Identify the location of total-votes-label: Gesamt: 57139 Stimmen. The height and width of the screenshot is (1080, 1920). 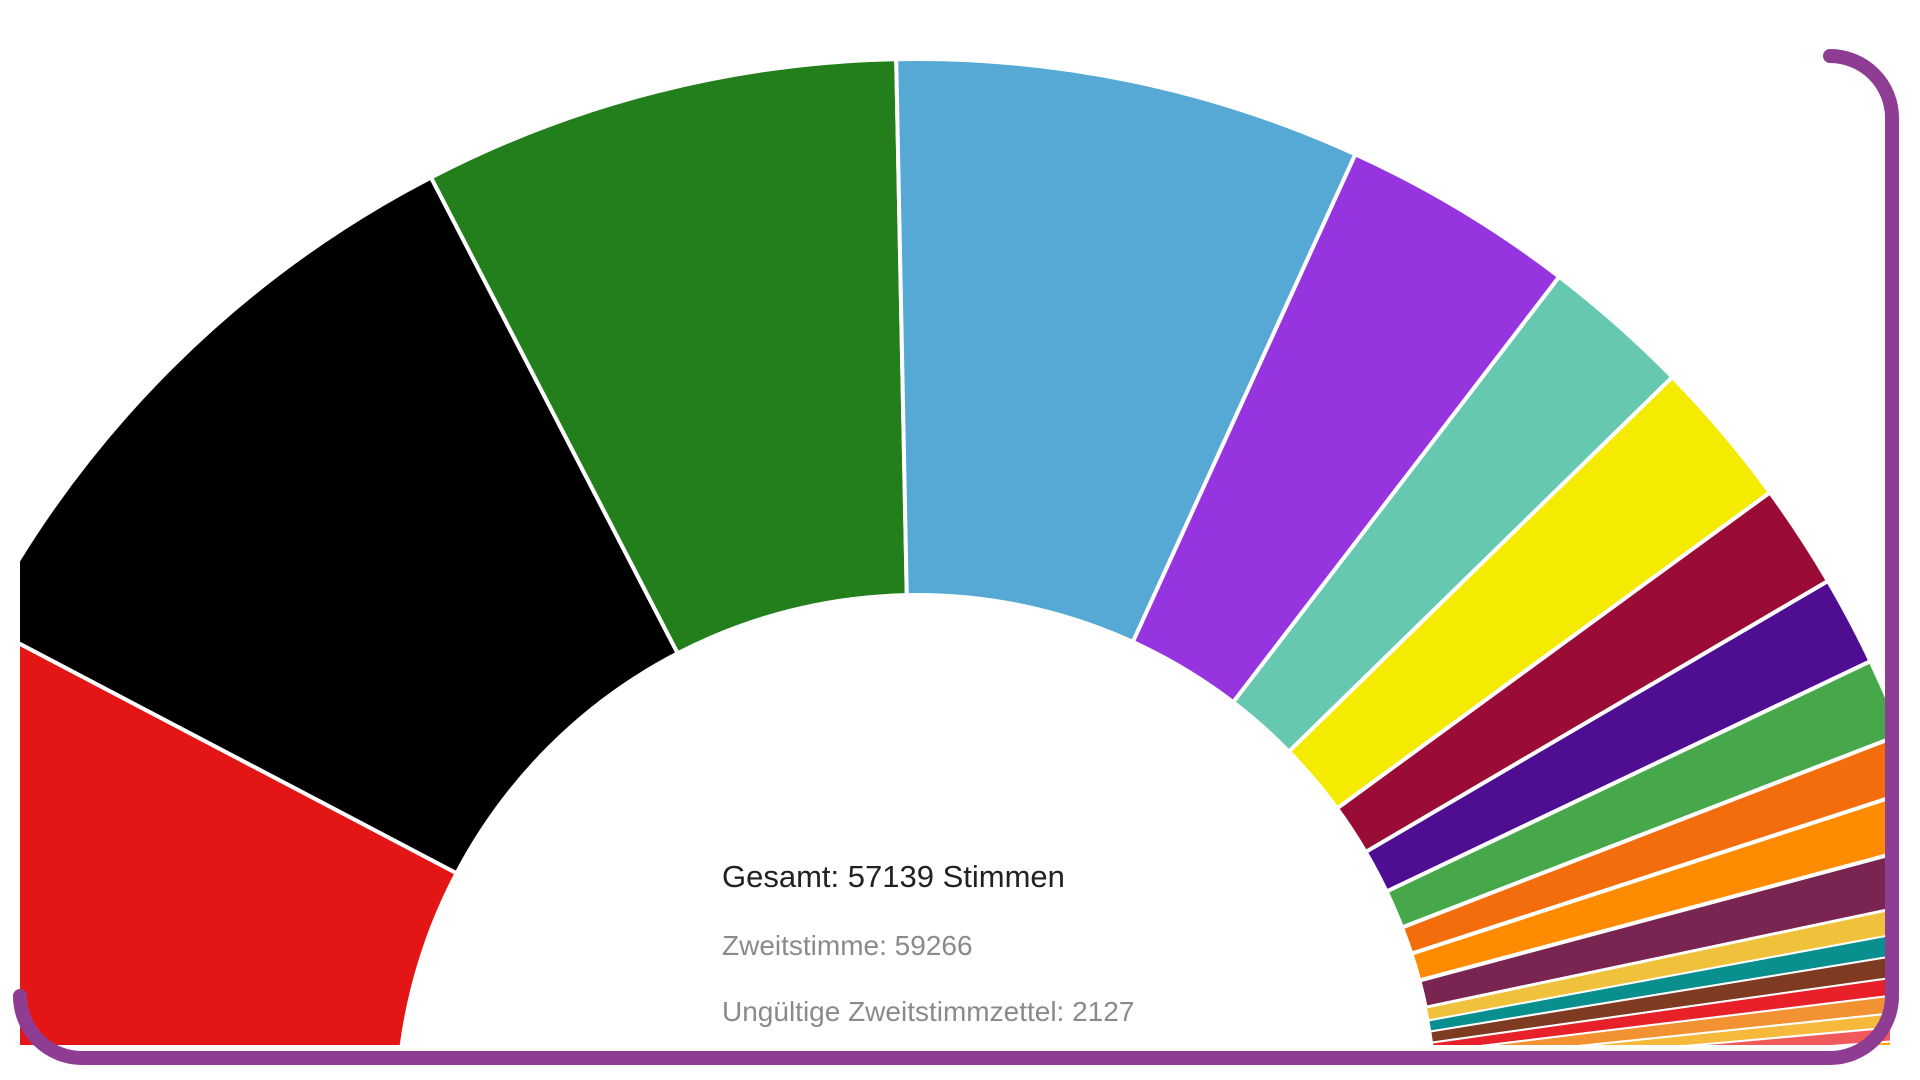
(893, 876).